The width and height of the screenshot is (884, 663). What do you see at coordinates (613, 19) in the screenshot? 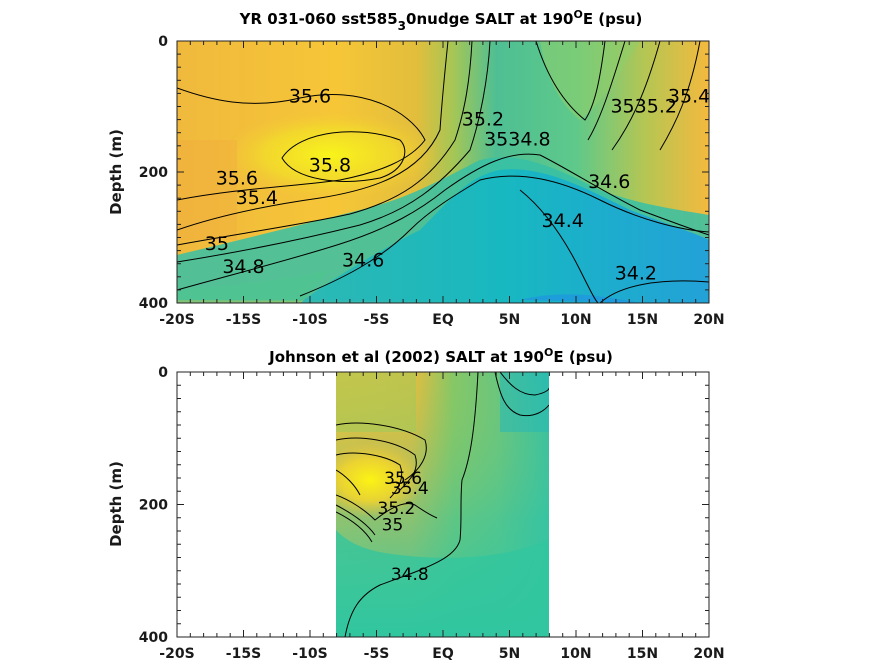
I see `panel-1-title-end: E (psu)` at bounding box center [613, 19].